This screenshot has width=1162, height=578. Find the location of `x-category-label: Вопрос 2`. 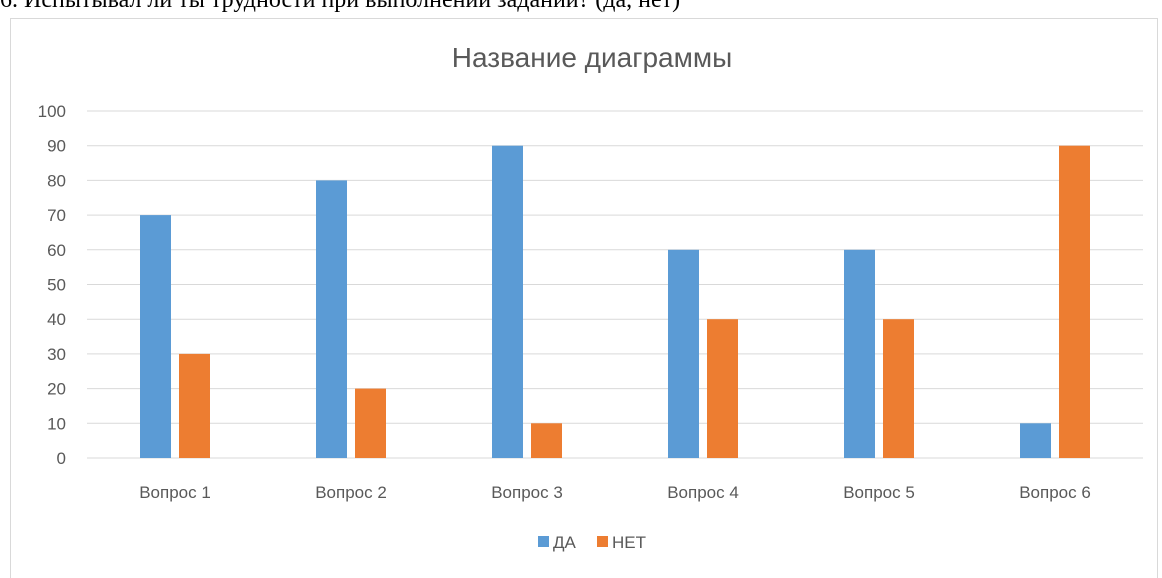

x-category-label: Вопрос 2 is located at coordinates (351, 492).